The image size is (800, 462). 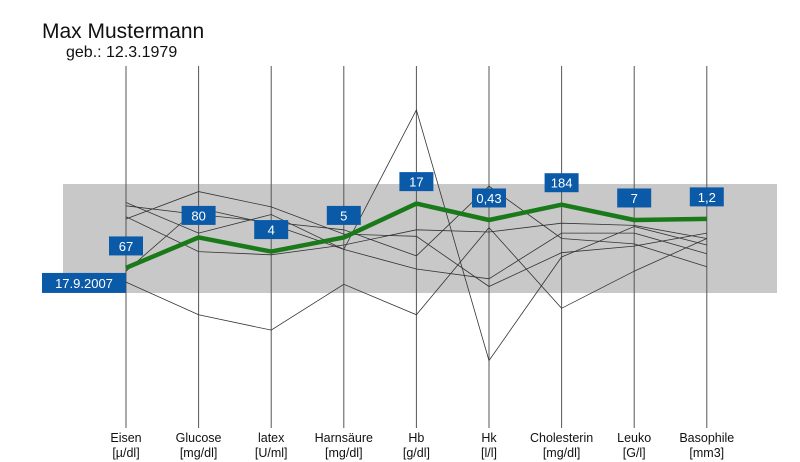 I want to click on value-label-4: 5, so click(x=343, y=215).